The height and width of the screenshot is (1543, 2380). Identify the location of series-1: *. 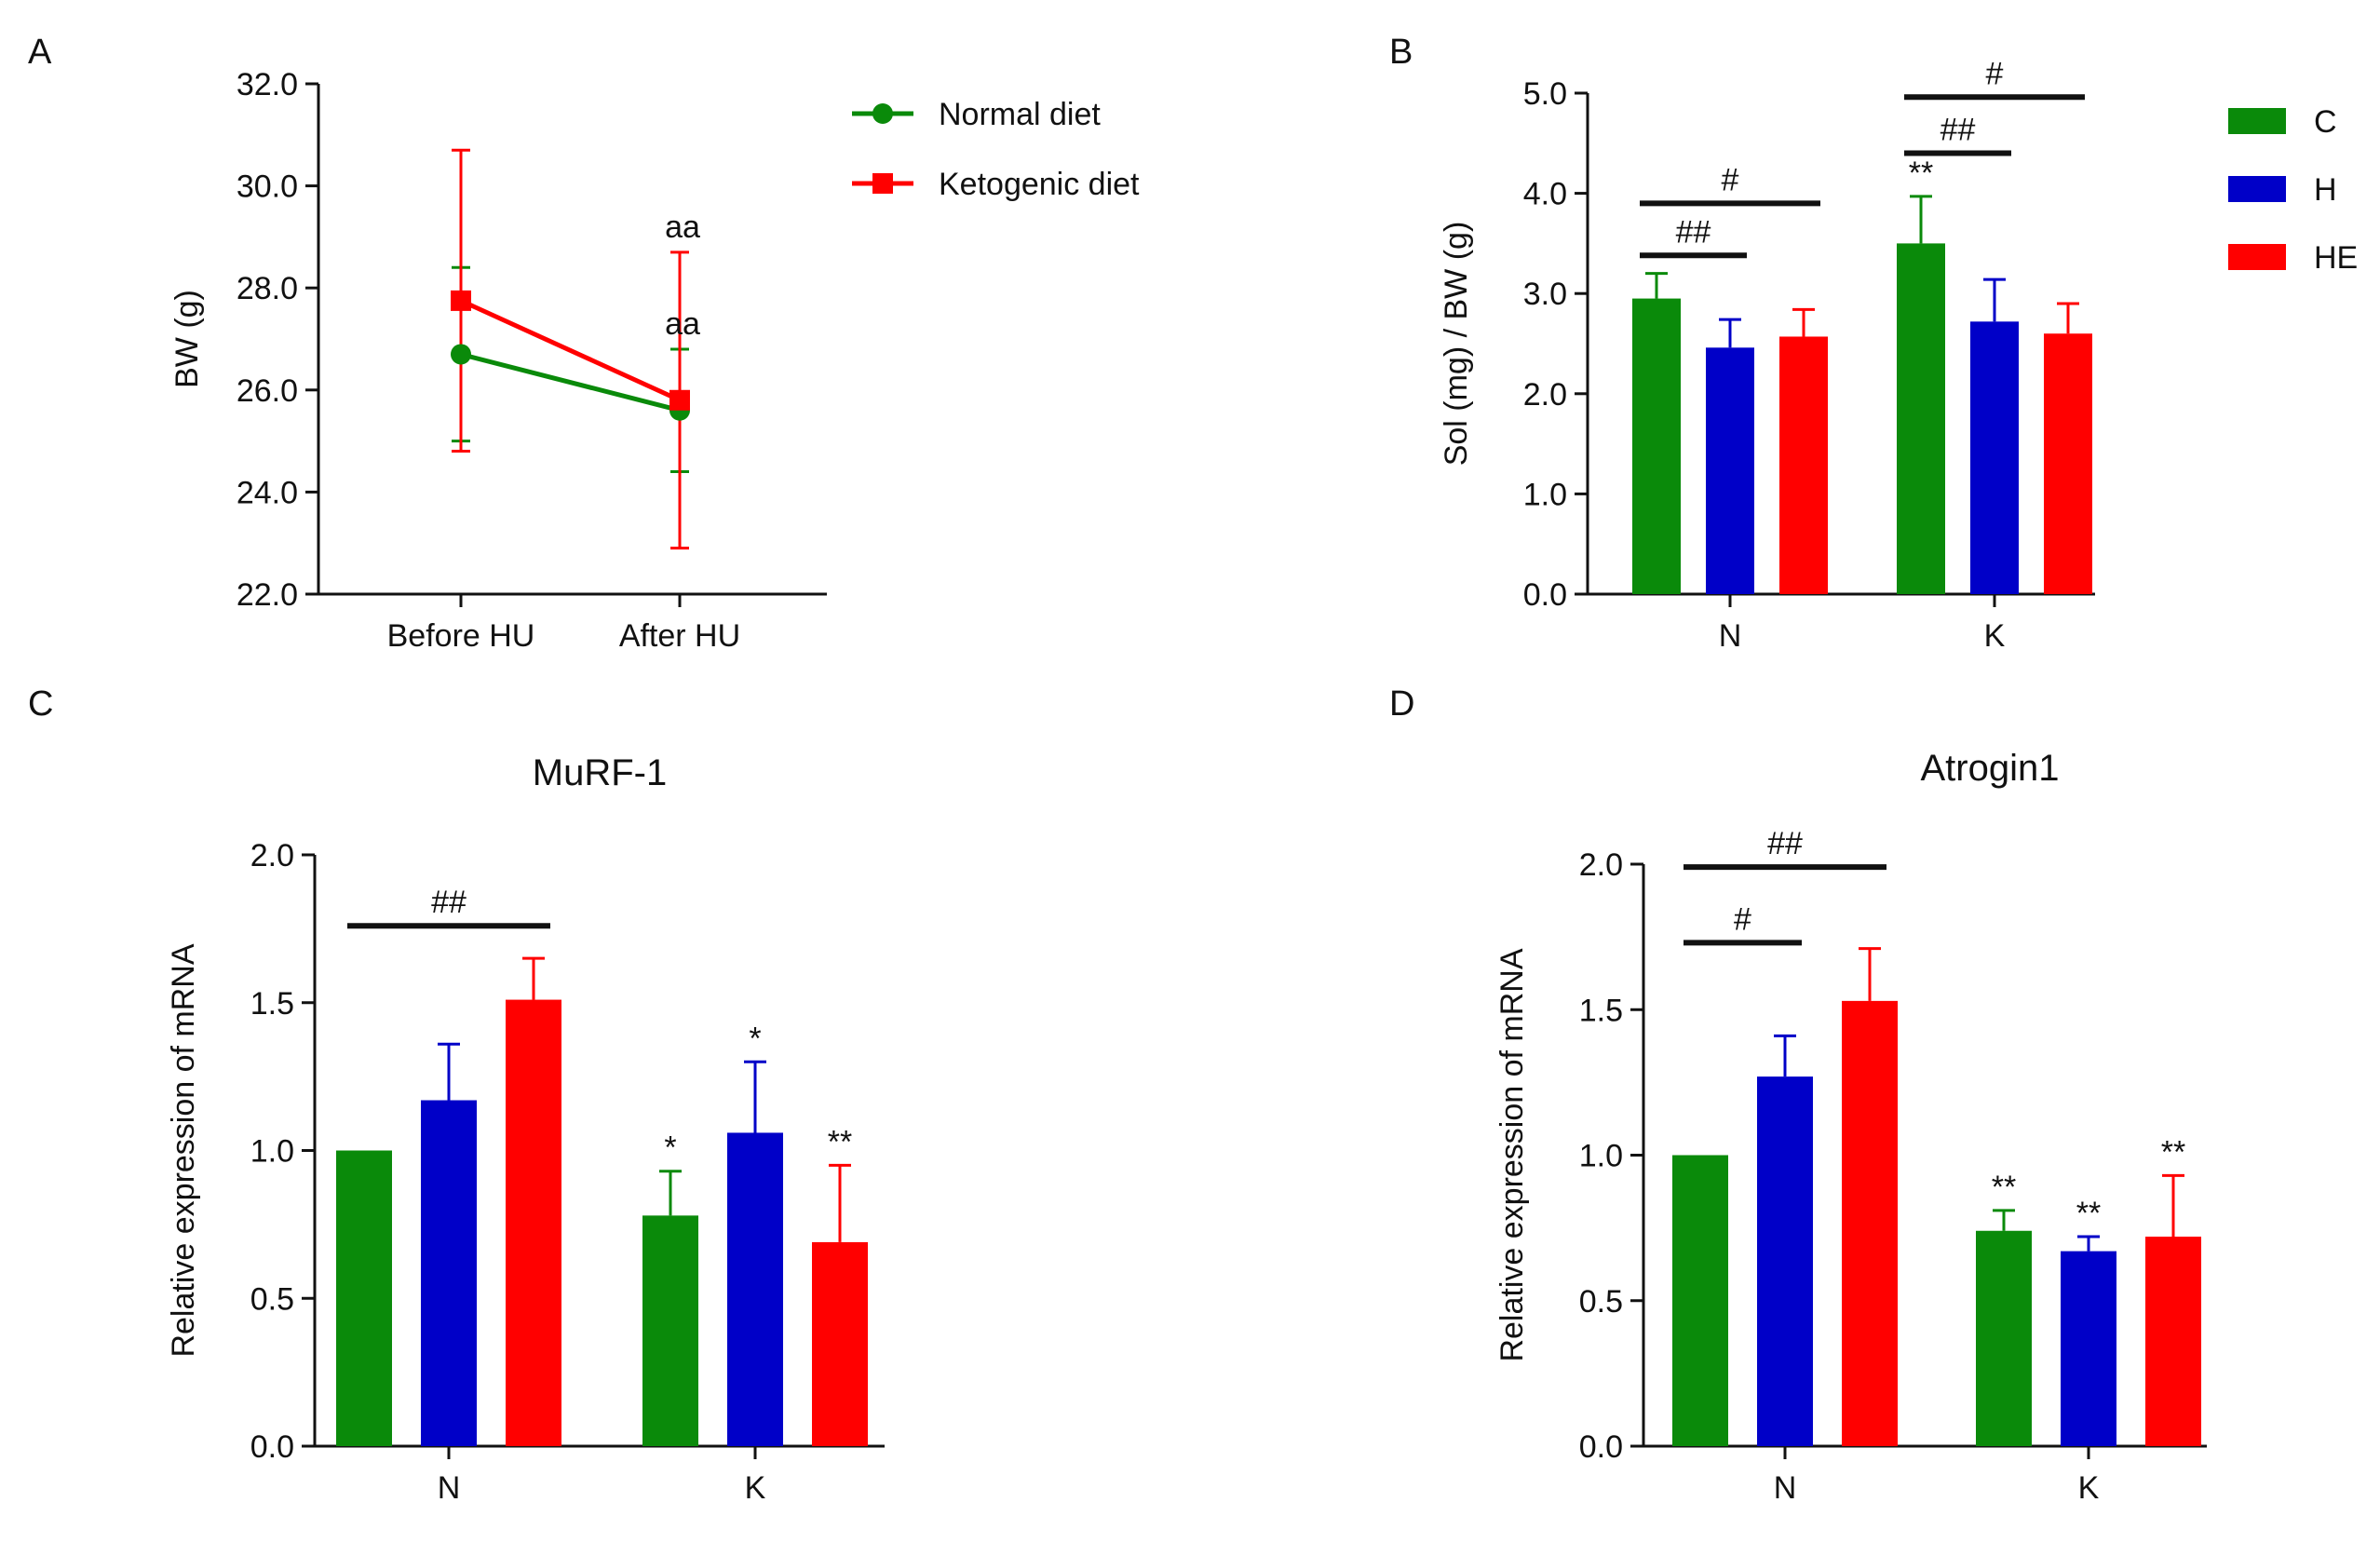
(602, 1233).